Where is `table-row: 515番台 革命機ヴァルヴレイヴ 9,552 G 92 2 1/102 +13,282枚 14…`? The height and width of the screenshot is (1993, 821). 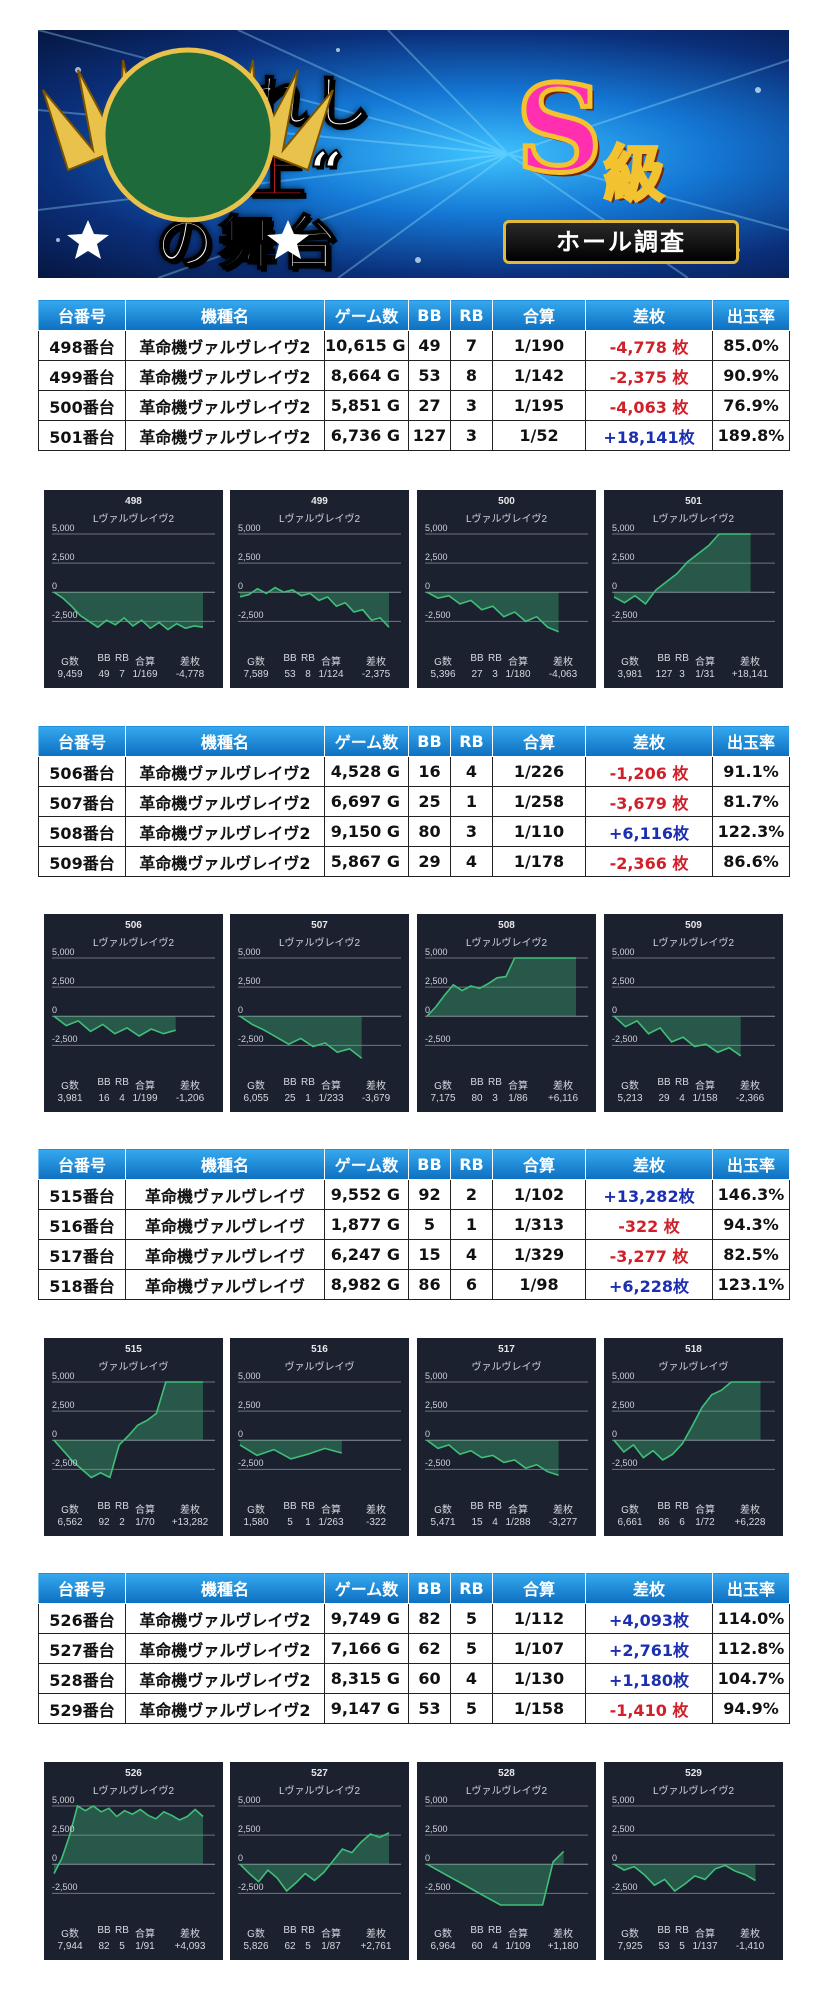
table-row: 515番台 革命機ヴァルヴレイヴ 9,552 G 92 2 1/102 +13,282枚 14… is located at coordinates (414, 1194).